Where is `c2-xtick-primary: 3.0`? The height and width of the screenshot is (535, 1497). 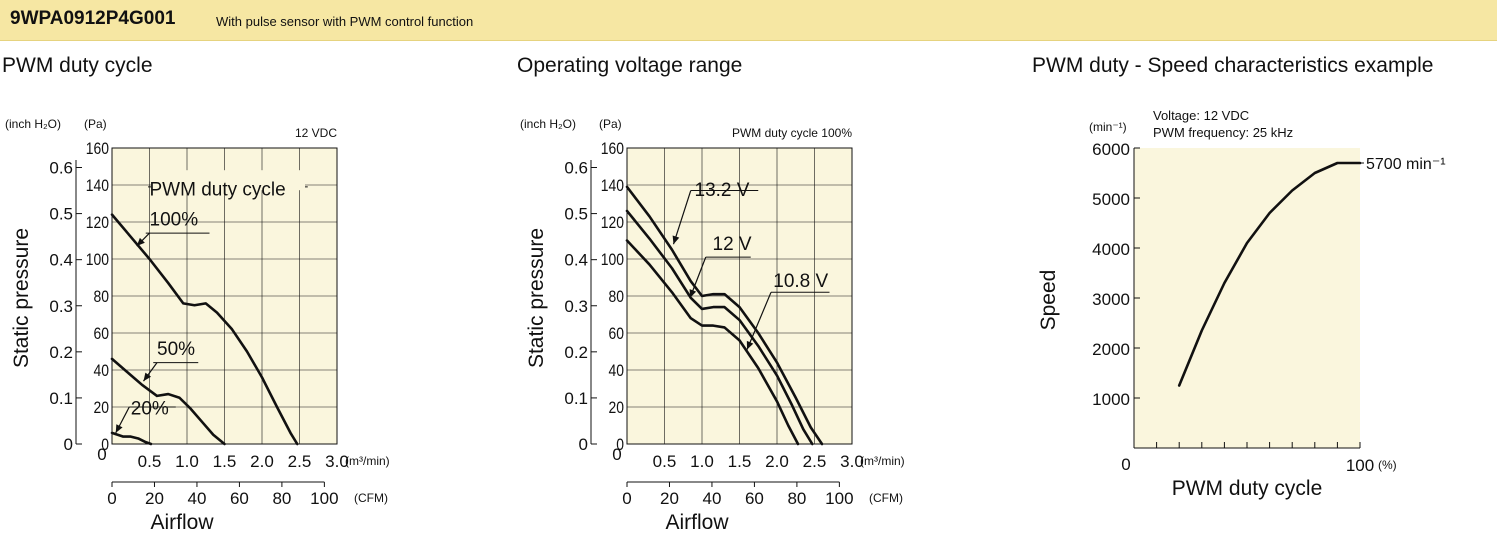 c2-xtick-primary: 3.0 is located at coordinates (852, 461).